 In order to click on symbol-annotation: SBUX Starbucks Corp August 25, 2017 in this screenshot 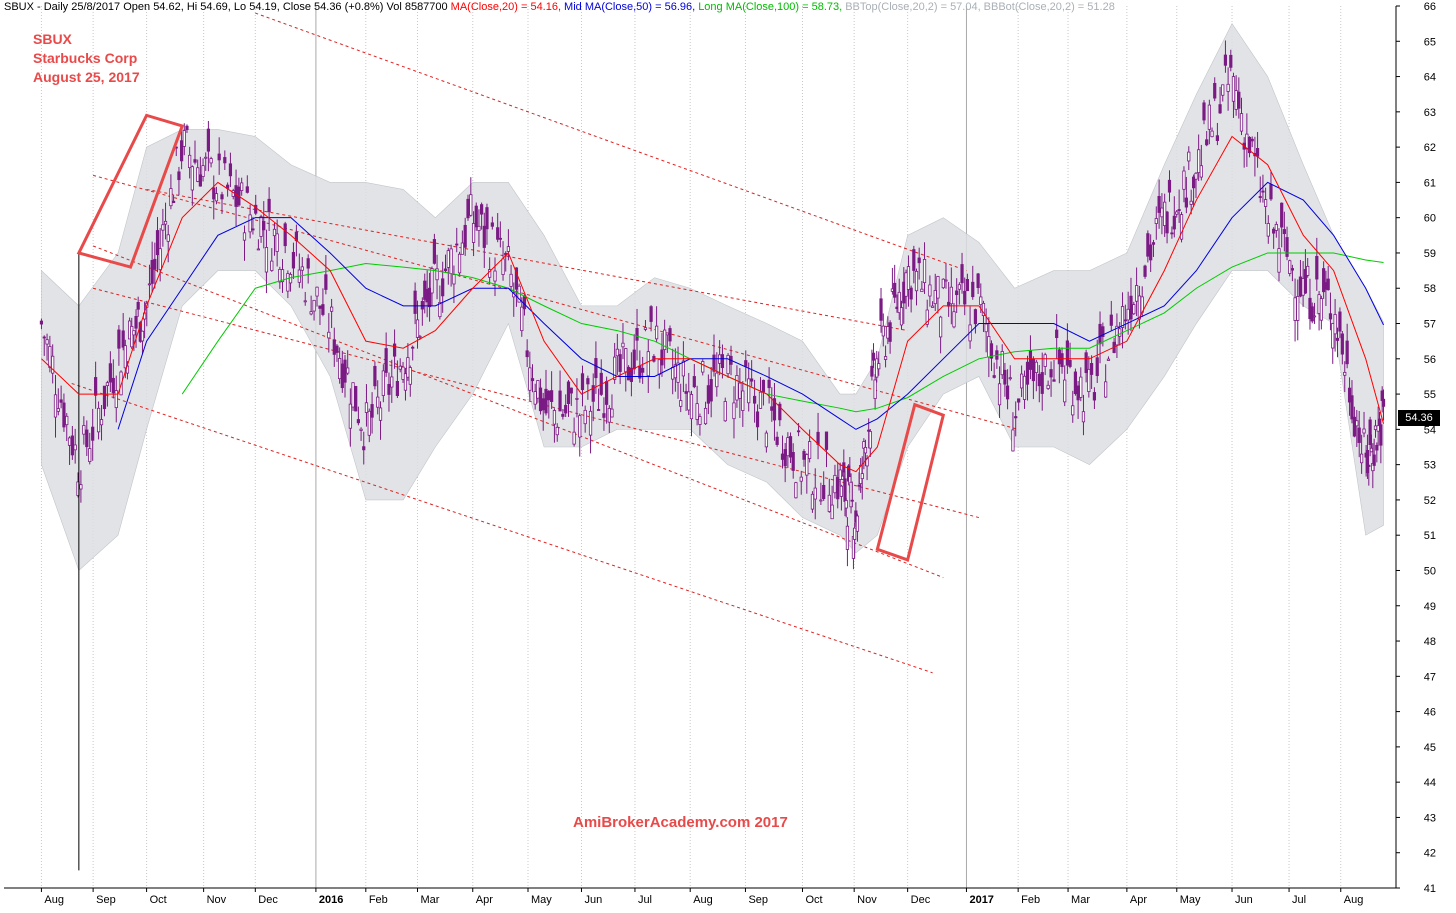, I will do `click(86, 58)`.